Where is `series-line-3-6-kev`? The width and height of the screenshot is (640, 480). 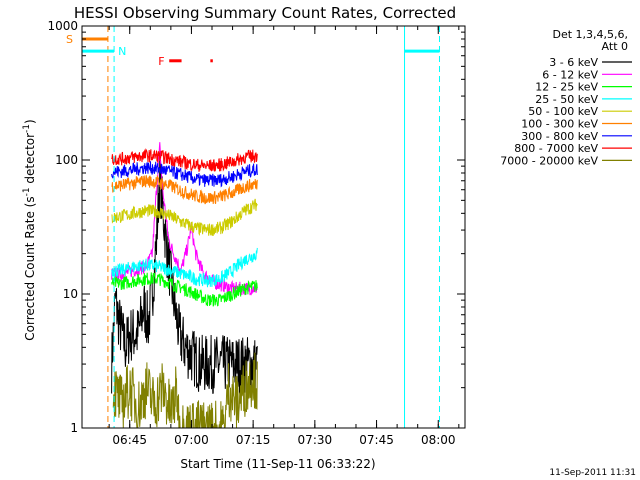 series-line-3-6-kev is located at coordinates (184, 273).